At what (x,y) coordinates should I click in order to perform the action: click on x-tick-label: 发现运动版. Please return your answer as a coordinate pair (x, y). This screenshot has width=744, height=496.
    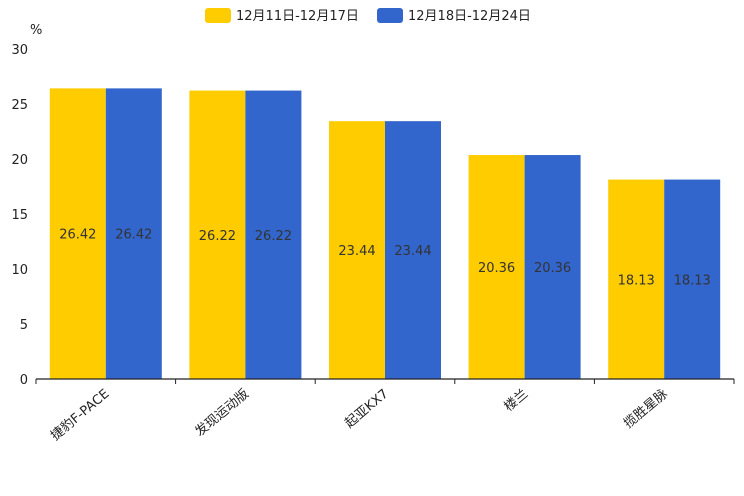
    Looking at the image, I should click on (222, 413).